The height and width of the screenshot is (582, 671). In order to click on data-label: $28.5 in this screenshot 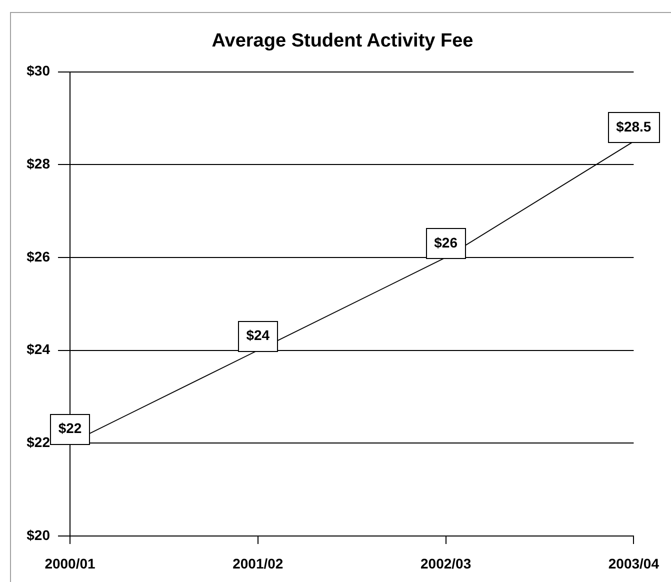, I will do `click(634, 126)`.